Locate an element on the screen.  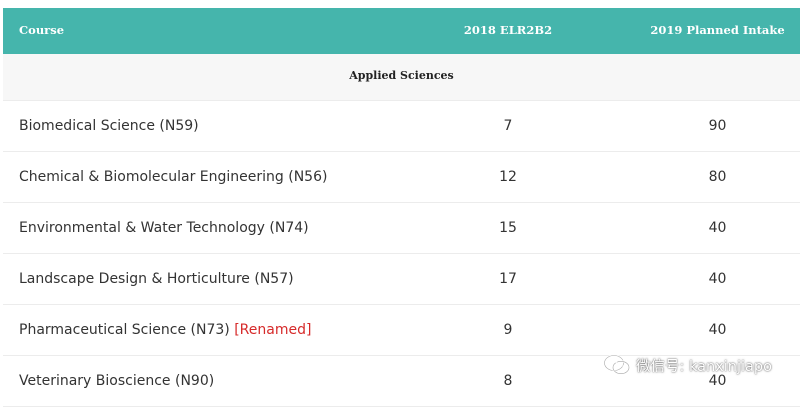
intake-value: 80 is located at coordinates (717, 177).